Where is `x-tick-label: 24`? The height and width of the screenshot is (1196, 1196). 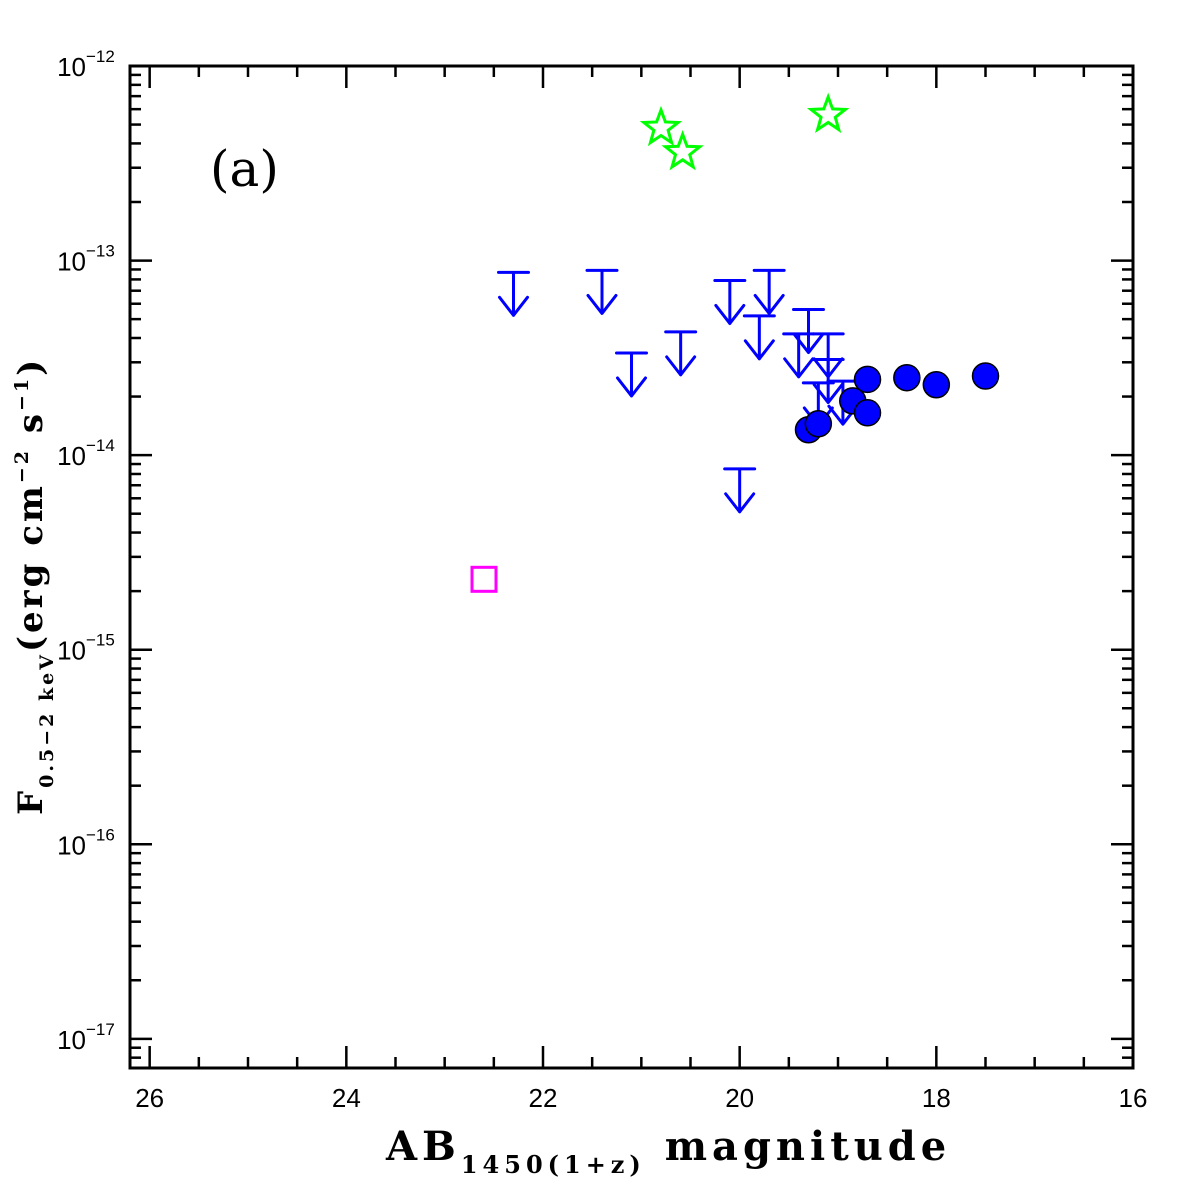
x-tick-label: 24 is located at coordinates (346, 1098).